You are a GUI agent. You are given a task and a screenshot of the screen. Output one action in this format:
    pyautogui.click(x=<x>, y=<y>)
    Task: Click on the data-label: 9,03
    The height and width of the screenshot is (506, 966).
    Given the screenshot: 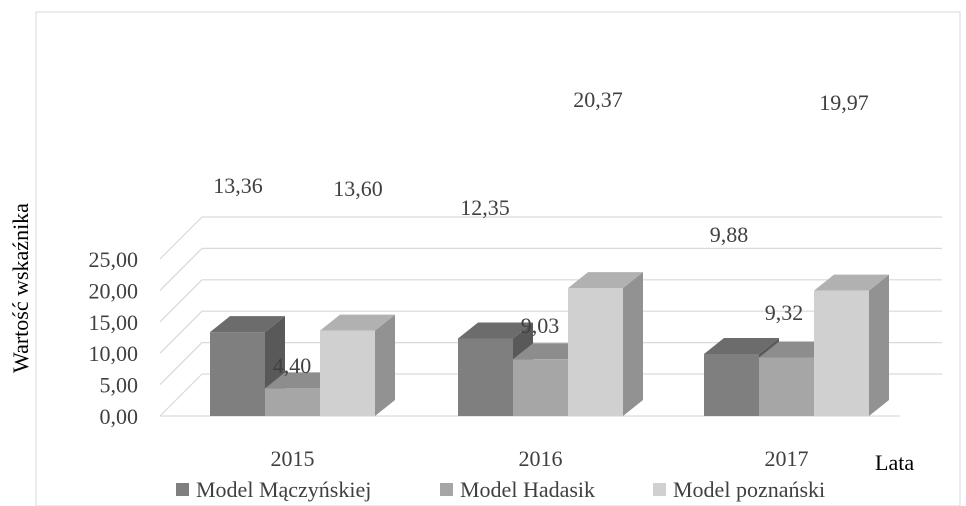 What is the action you would take?
    pyautogui.click(x=540, y=325)
    